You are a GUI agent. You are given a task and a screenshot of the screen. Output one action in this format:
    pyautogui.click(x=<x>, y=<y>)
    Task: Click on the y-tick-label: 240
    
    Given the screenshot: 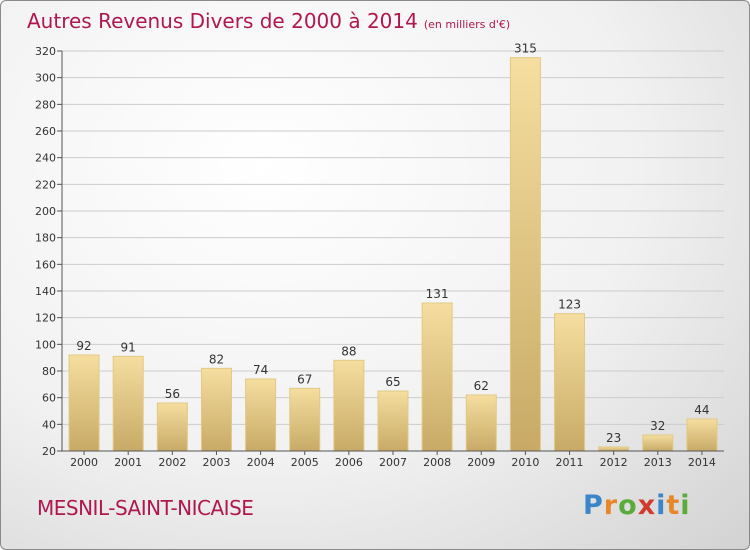 What is the action you would take?
    pyautogui.click(x=45, y=158)
    